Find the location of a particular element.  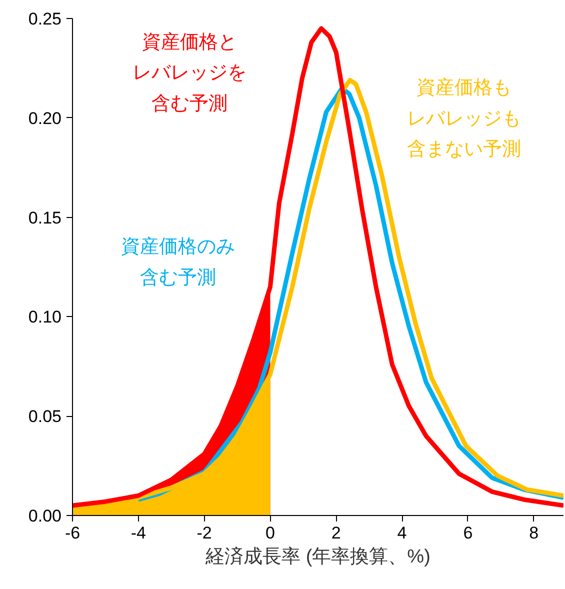

series-label: 資産価格もレバレッジも含まない予測 is located at coordinates (463, 118).